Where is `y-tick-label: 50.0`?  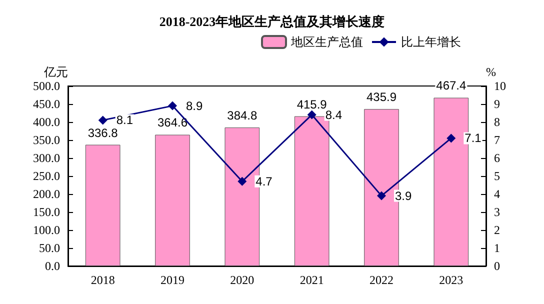
y-tick-label: 50.0 is located at coordinates (49, 248).